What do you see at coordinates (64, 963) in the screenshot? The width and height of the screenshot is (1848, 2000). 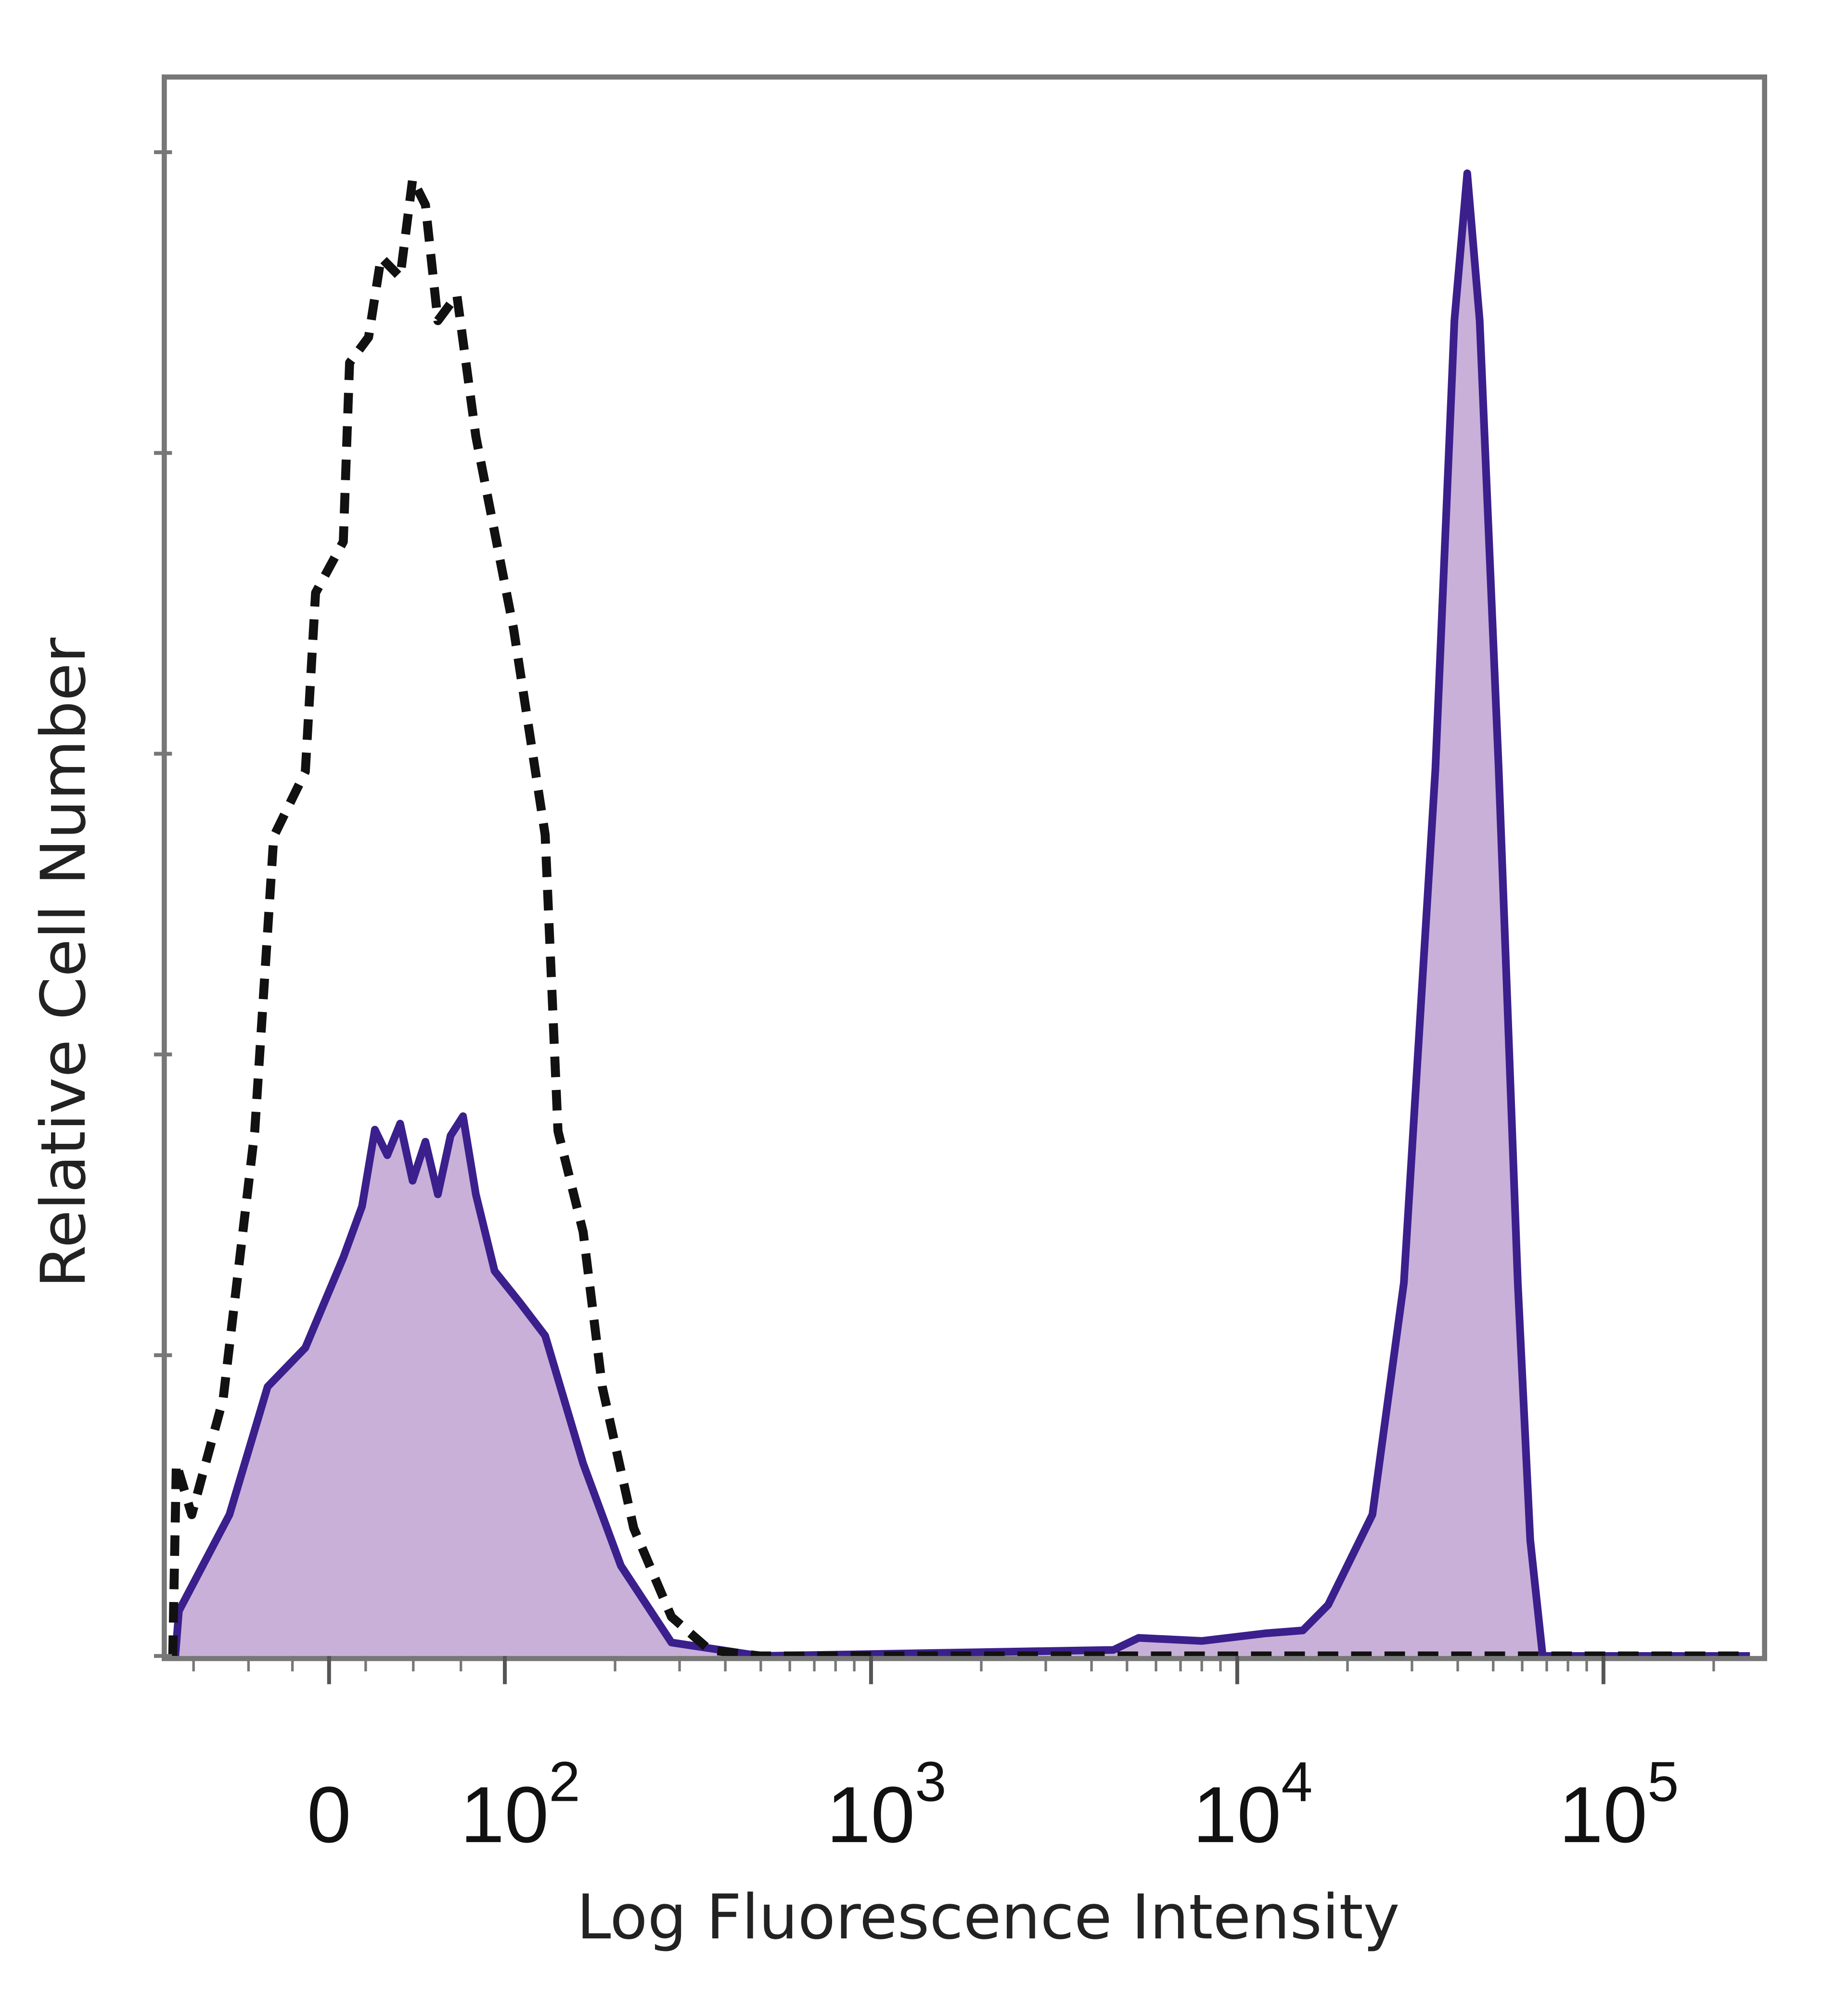 I see `y-axis-title: Relative Cell Number` at bounding box center [64, 963].